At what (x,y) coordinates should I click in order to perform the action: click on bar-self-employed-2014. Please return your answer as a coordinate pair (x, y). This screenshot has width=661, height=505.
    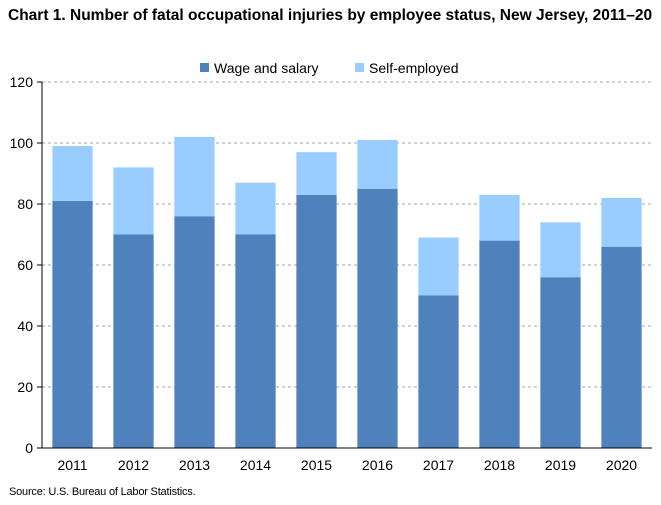
    Looking at the image, I should click on (255, 208).